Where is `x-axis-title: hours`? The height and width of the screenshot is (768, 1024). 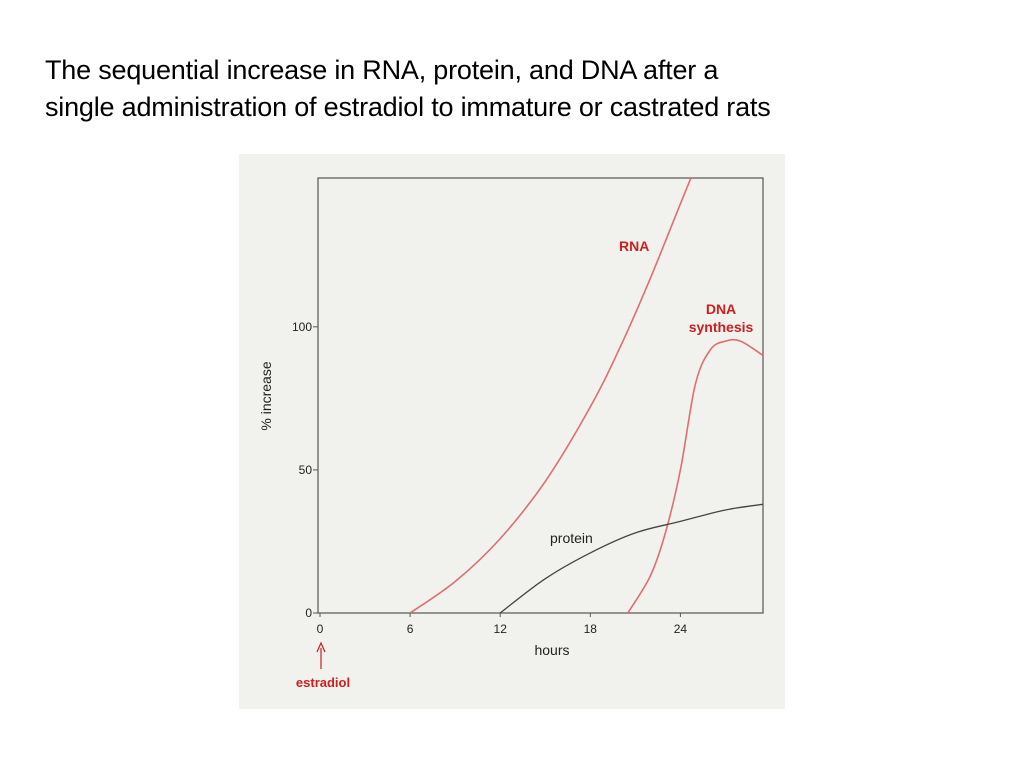 x-axis-title: hours is located at coordinates (551, 650).